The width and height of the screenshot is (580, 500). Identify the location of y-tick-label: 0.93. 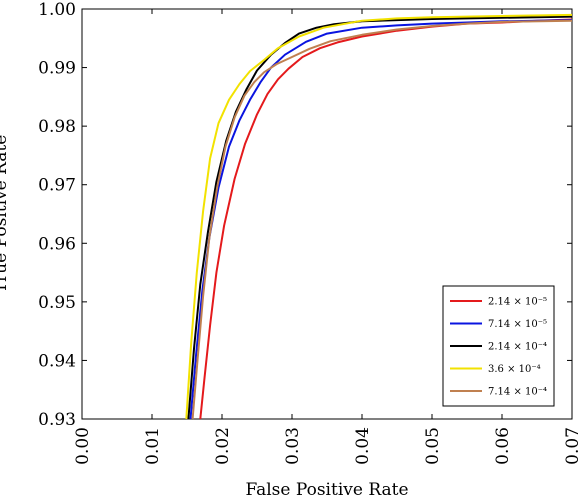
(57, 420).